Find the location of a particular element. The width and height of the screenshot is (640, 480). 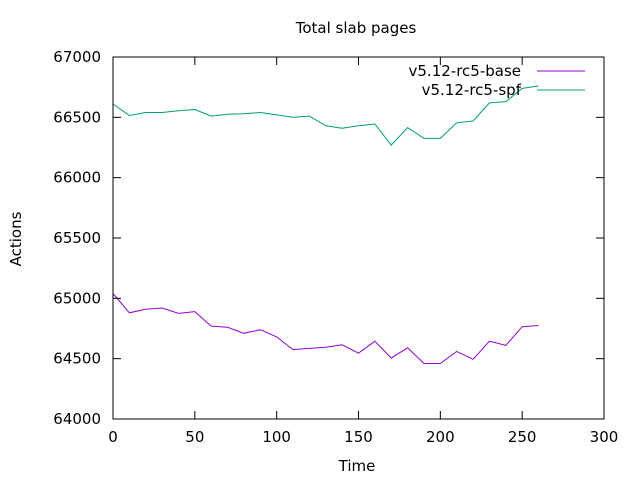

y-tick-label: 66500 is located at coordinates (77, 117).